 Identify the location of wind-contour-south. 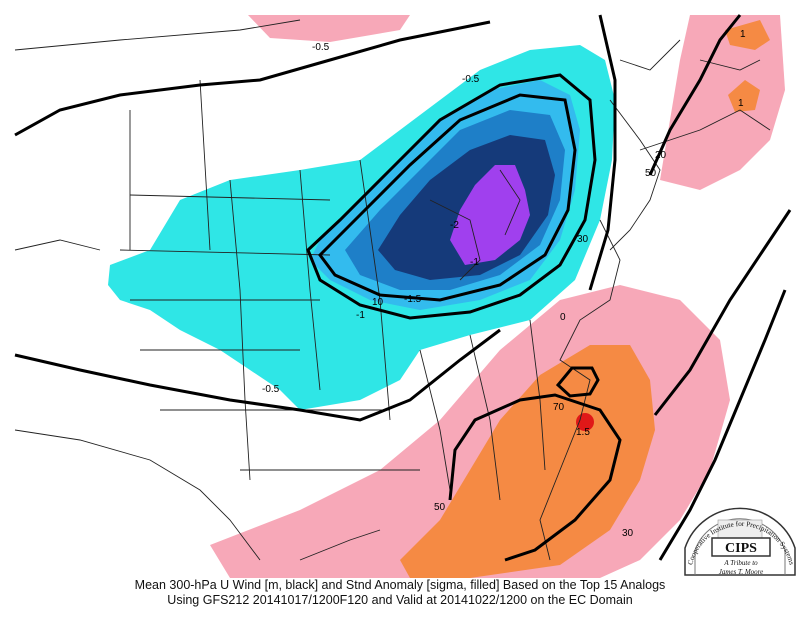
(257, 375).